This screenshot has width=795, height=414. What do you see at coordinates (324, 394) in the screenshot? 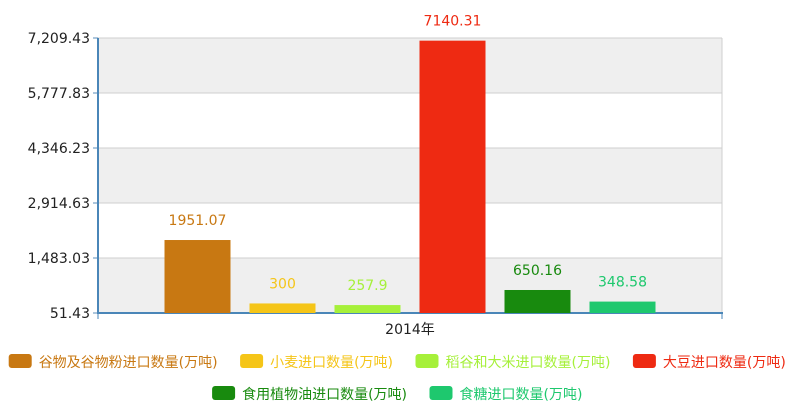
I see `legend-label: 食用植物油进口数量(万吨)` at bounding box center [324, 394].